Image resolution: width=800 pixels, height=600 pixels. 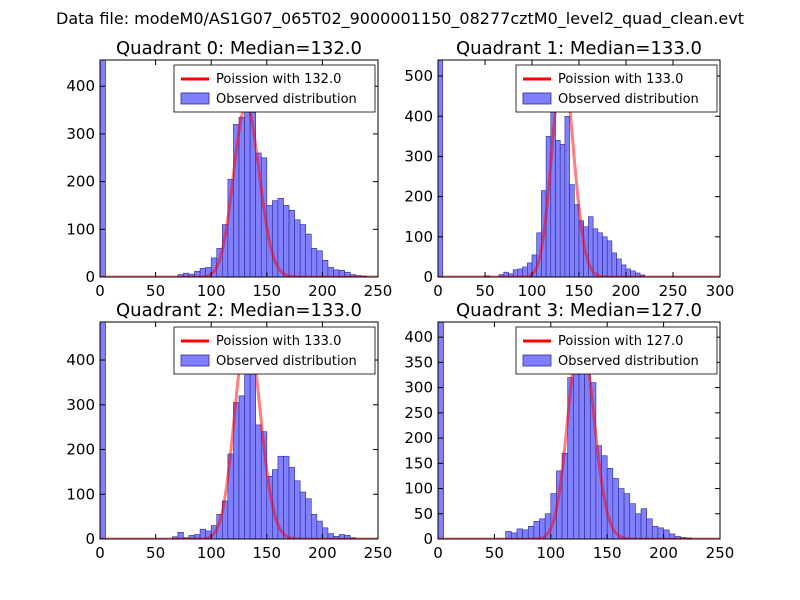 What do you see at coordinates (100, 553) in the screenshot?
I see `quadrant-2-xtick-label: 0` at bounding box center [100, 553].